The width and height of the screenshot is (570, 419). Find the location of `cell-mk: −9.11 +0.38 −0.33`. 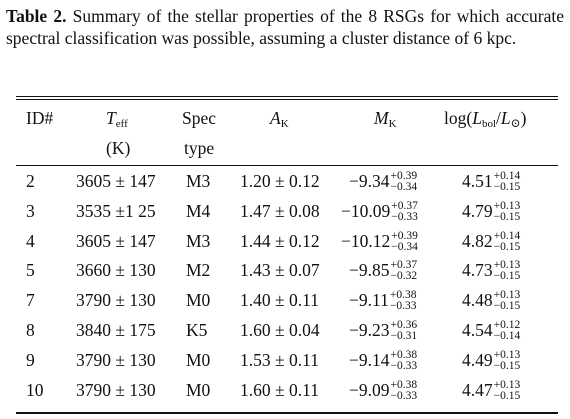

cell-mk: −9.11 +0.38 −0.33 is located at coordinates (383, 301).